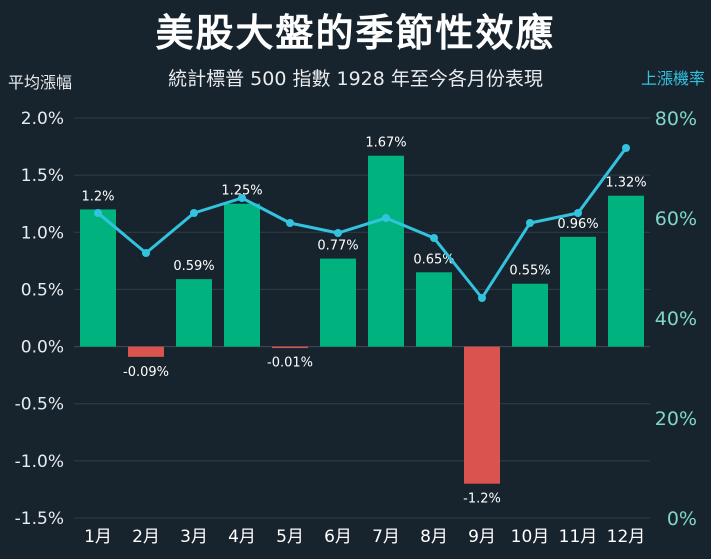 The image size is (711, 559). Describe the element at coordinates (338, 537) in the screenshot. I see `x-tick-label: 6月` at that location.